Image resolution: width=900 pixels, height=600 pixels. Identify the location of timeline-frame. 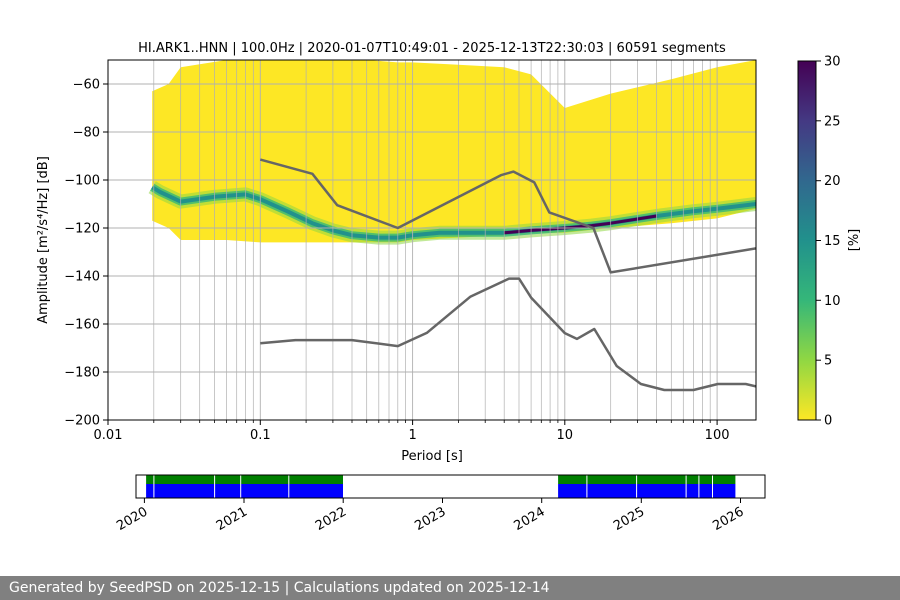
(450, 486).